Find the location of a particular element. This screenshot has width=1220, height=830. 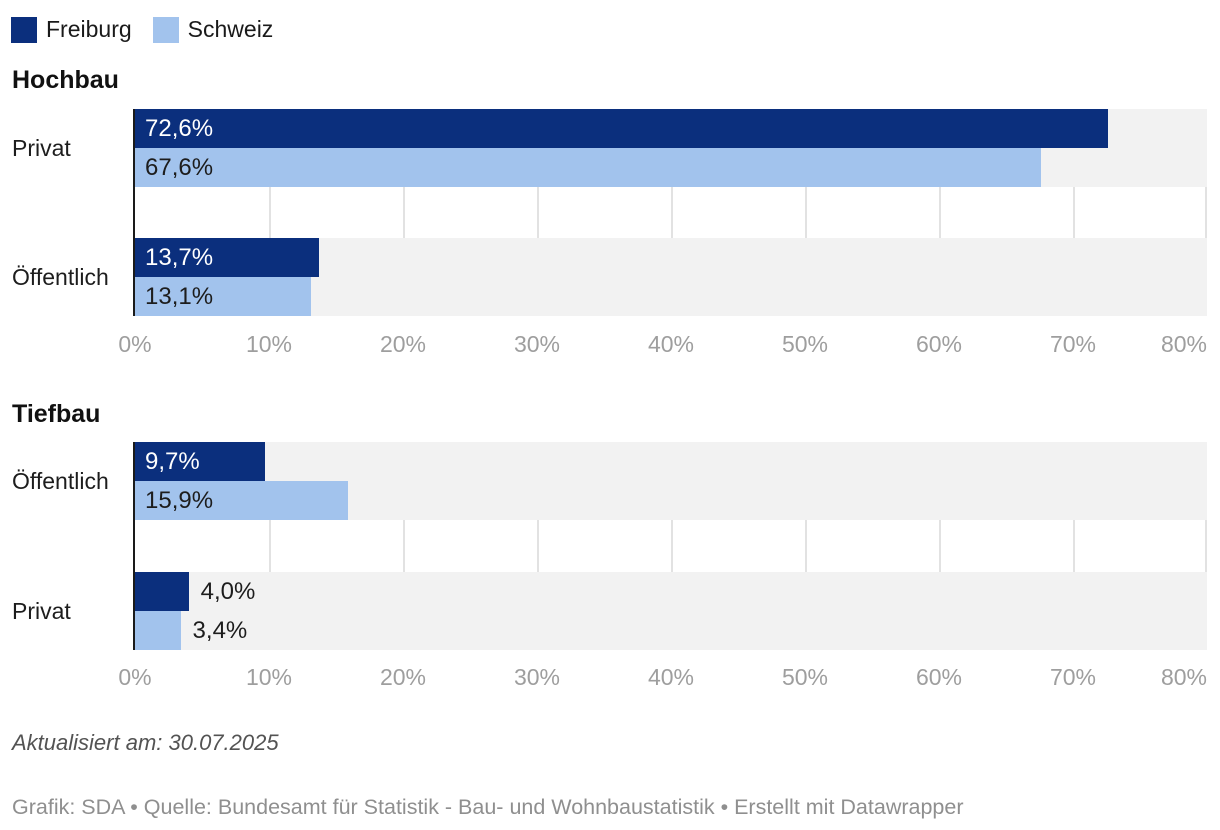

row-band-oeffentlich: 13,7% 13,1% is located at coordinates (671, 277).